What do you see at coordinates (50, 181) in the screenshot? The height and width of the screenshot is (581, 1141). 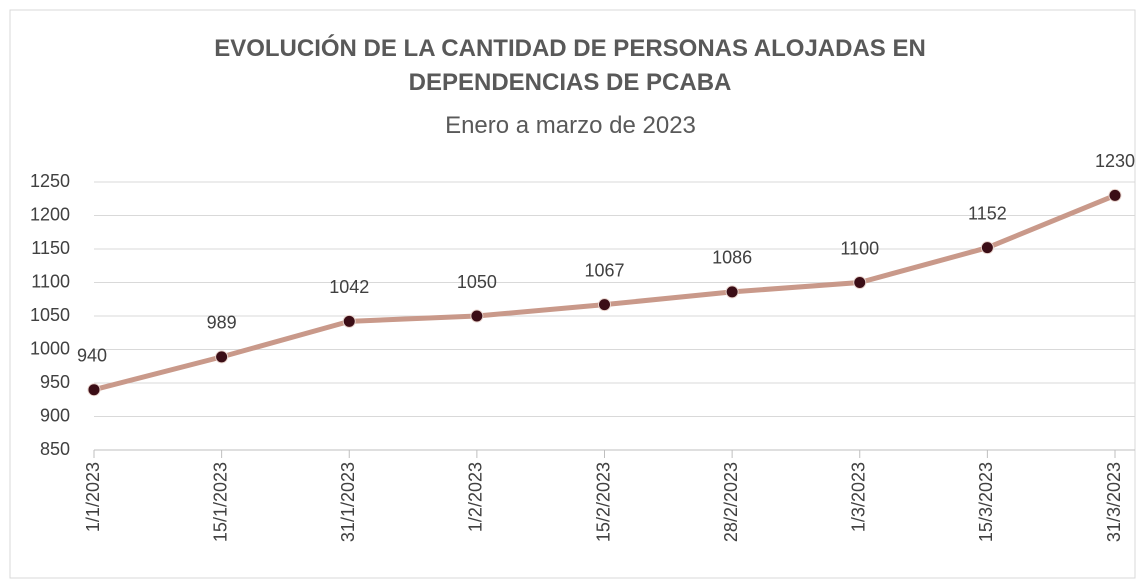 I see `y-tick-label: 1250` at bounding box center [50, 181].